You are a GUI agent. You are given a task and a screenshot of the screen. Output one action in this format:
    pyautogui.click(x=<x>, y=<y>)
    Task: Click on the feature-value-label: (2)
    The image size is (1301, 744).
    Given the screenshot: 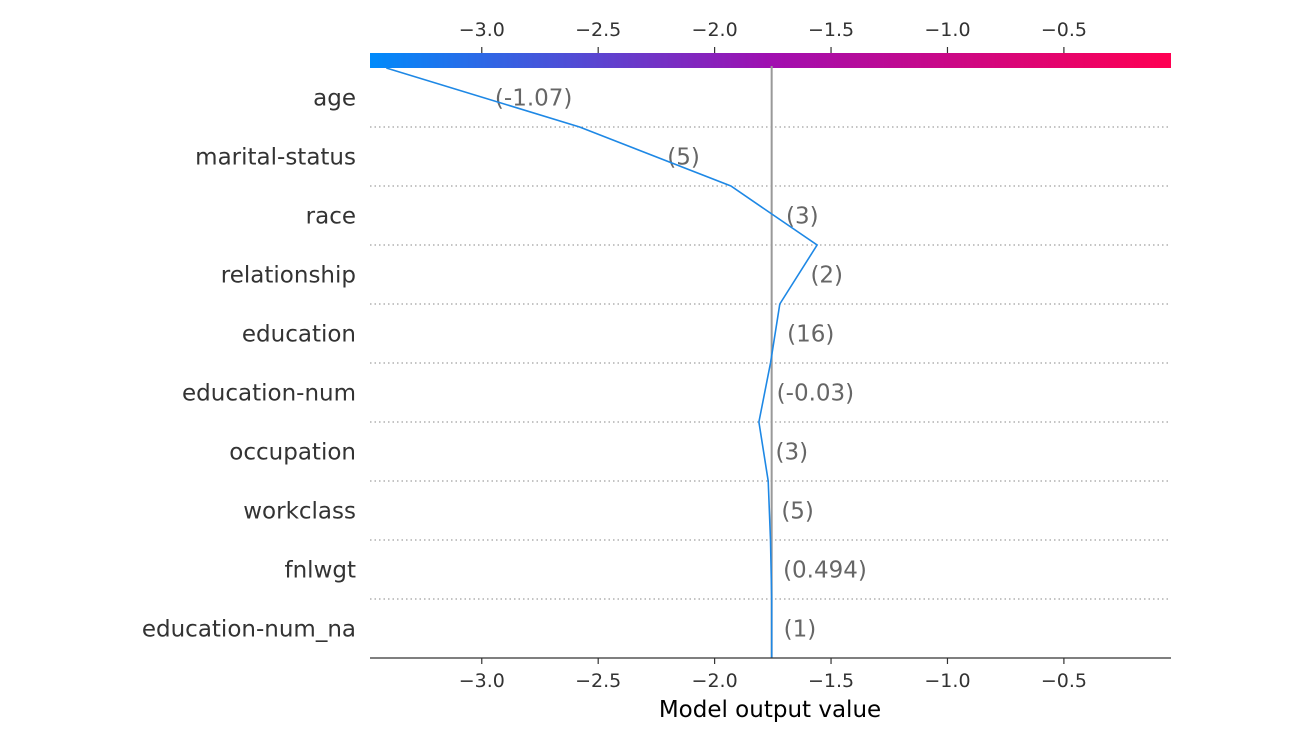 What is the action you would take?
    pyautogui.click(x=826, y=276)
    